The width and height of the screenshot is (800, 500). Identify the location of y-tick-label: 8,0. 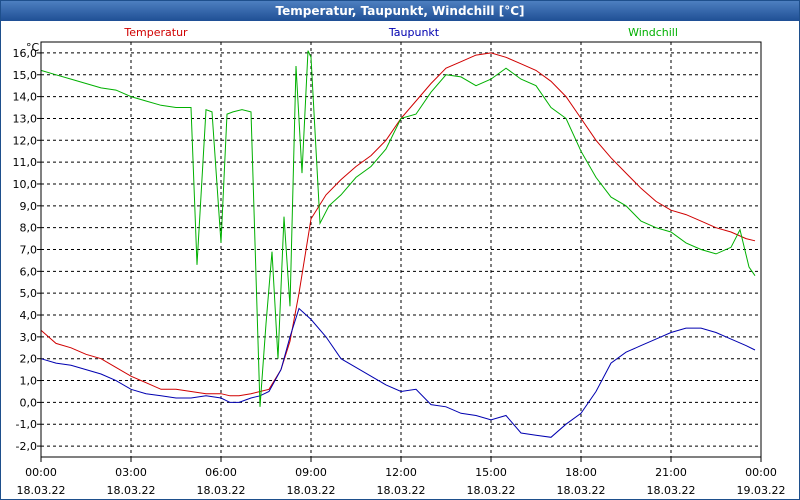
(29, 228).